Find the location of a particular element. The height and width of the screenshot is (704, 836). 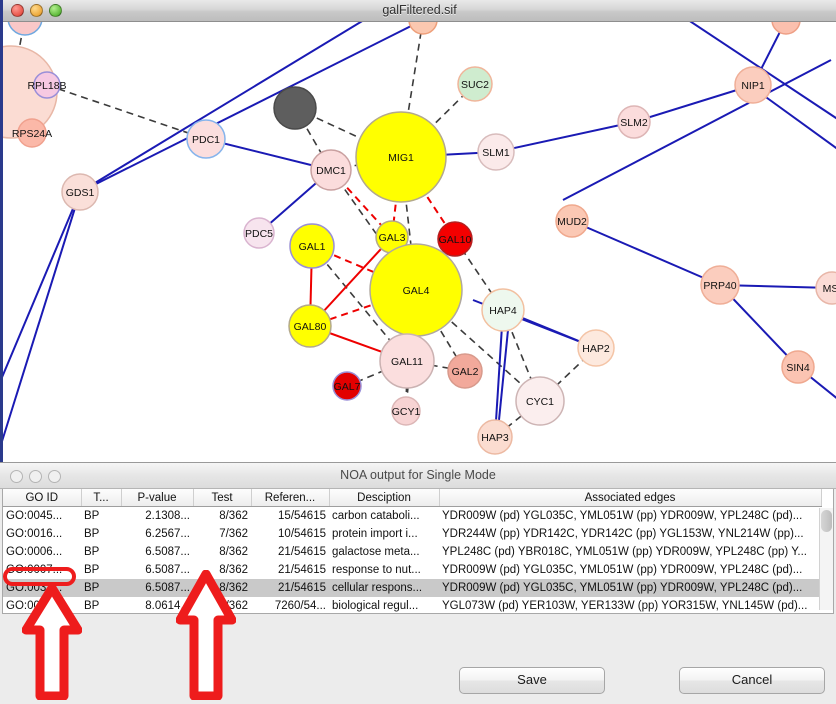

network-node-slm1: SLM1 is located at coordinates (496, 152).